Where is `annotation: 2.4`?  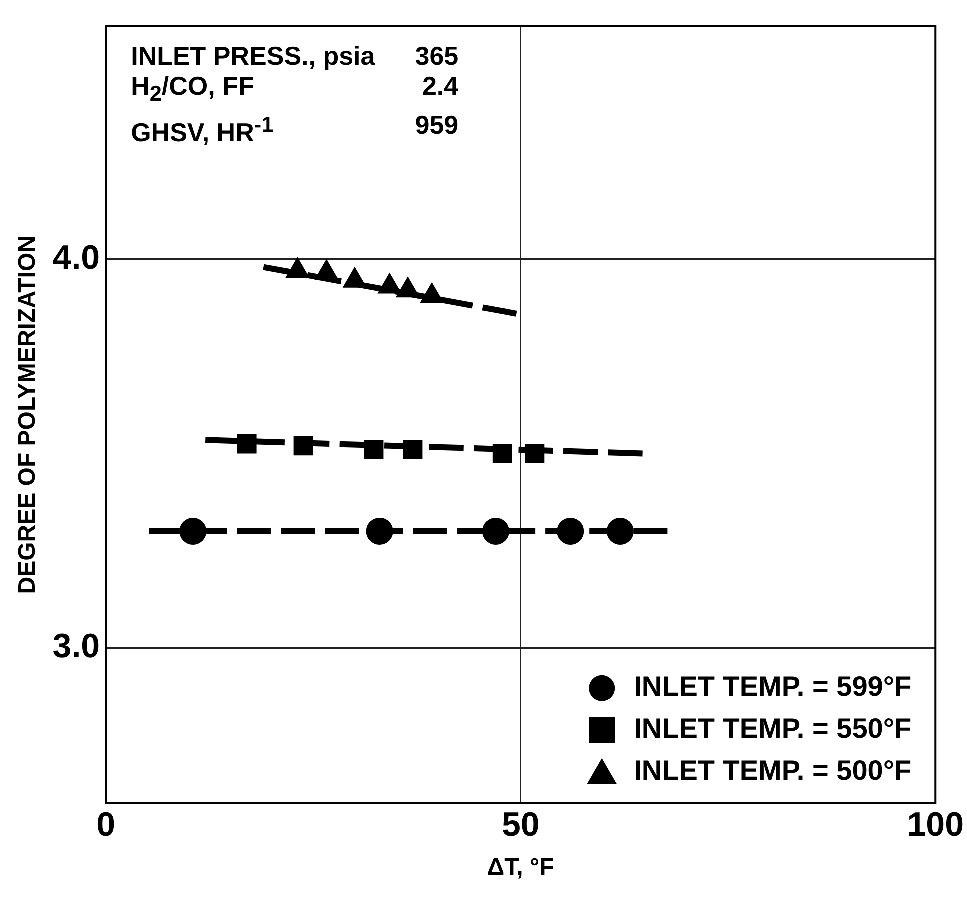
annotation: 2.4 is located at coordinates (440, 87).